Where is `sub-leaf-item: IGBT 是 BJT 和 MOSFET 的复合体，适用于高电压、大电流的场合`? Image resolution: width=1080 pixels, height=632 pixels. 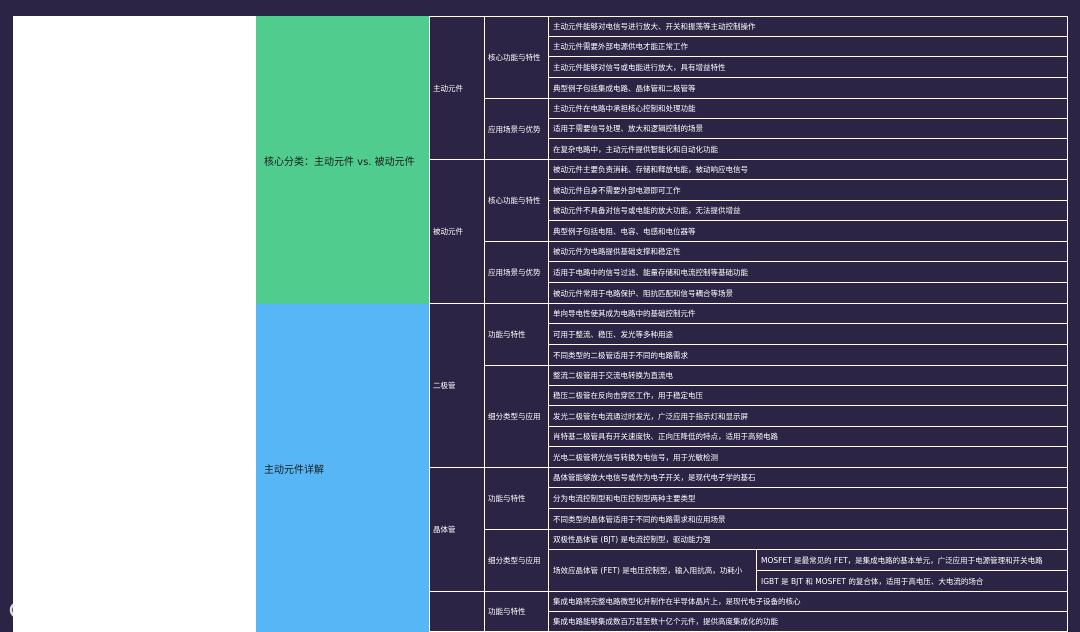
sub-leaf-item: IGBT 是 BJT 和 MOSFET 的复合体，适用于高电压、大电流的场合 is located at coordinates (912, 581).